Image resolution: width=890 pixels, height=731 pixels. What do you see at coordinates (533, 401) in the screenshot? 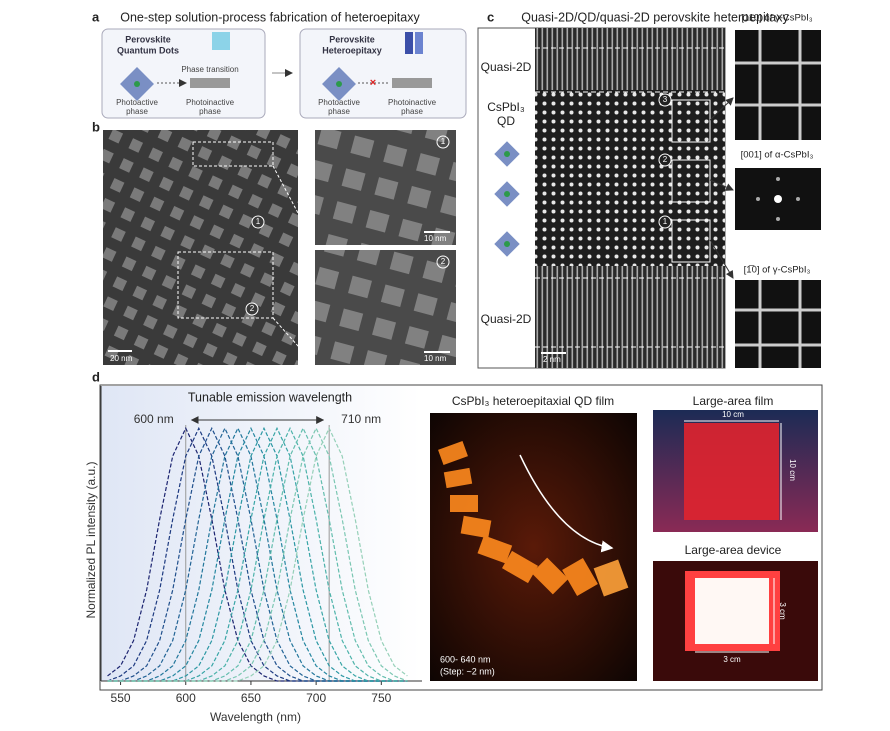
I see `photo-title: CsPbI₃ heteroepitaxial QD film` at bounding box center [533, 401].